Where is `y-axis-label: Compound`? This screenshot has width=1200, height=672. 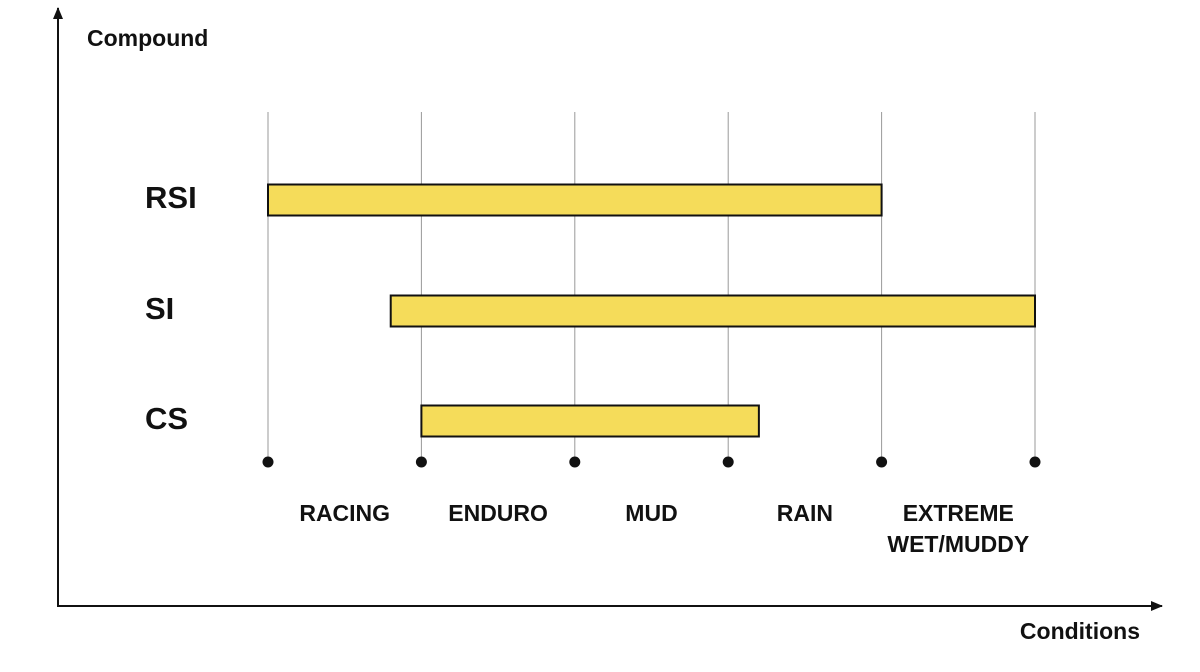 y-axis-label: Compound is located at coordinates (147, 38).